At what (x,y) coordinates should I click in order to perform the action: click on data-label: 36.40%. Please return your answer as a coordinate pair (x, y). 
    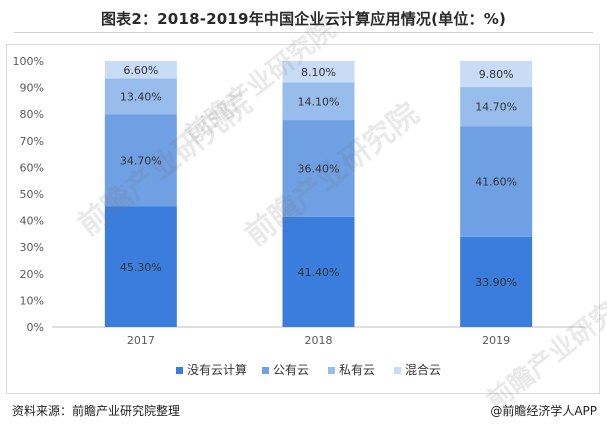
    Looking at the image, I should click on (319, 168).